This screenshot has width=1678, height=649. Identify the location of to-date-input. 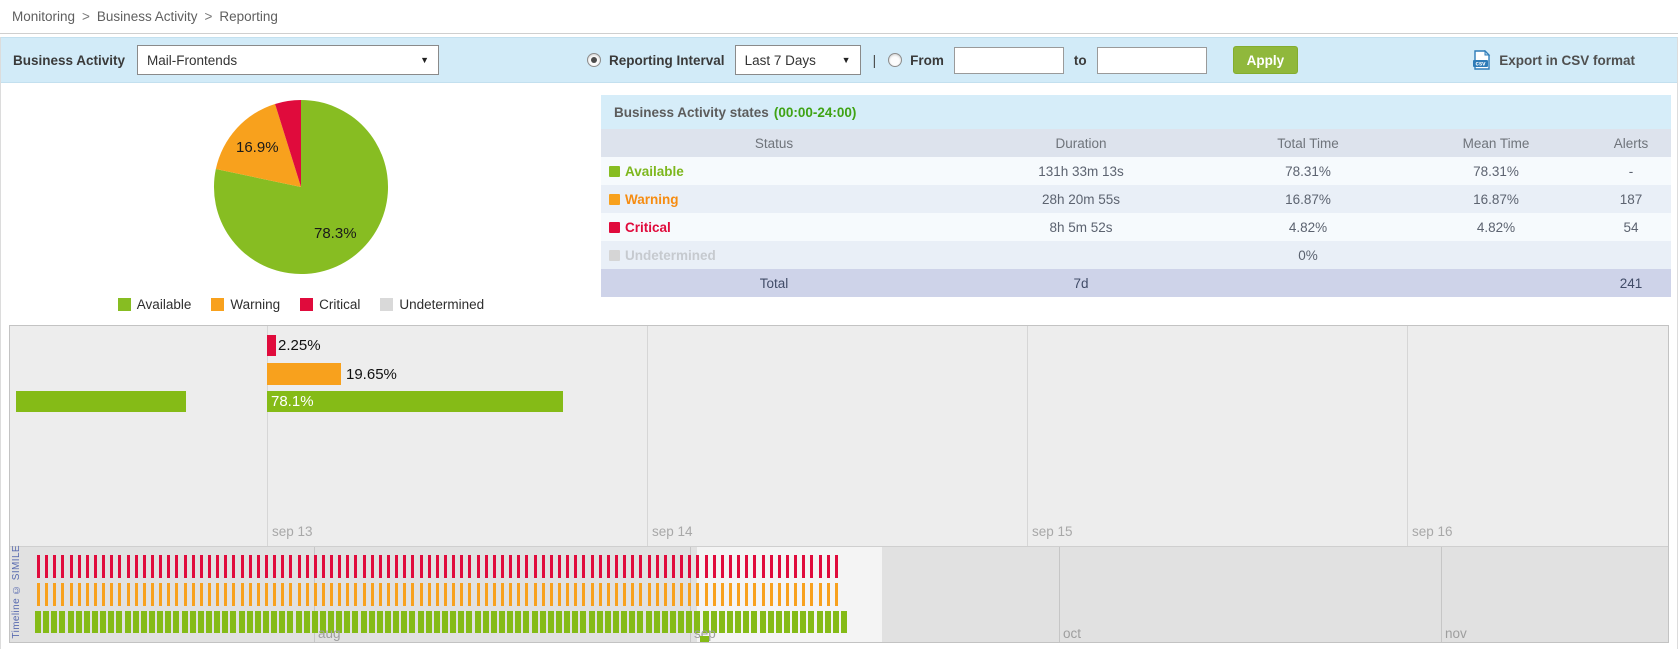
(1151, 60).